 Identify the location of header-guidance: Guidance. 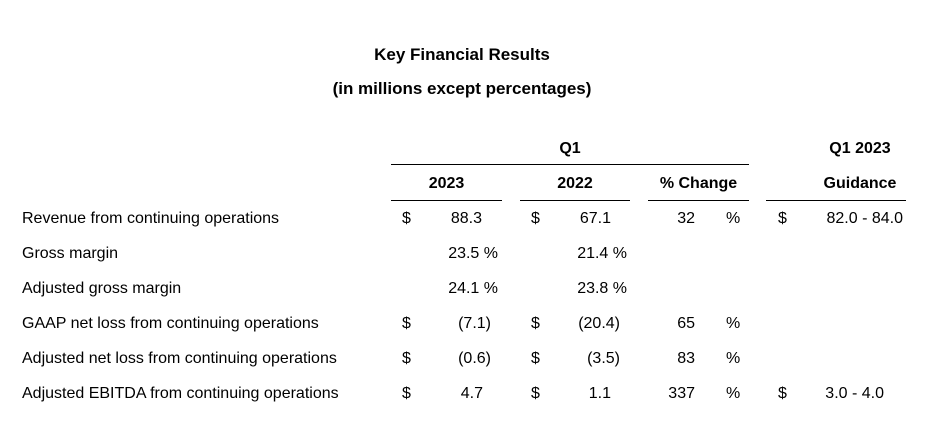
(860, 183).